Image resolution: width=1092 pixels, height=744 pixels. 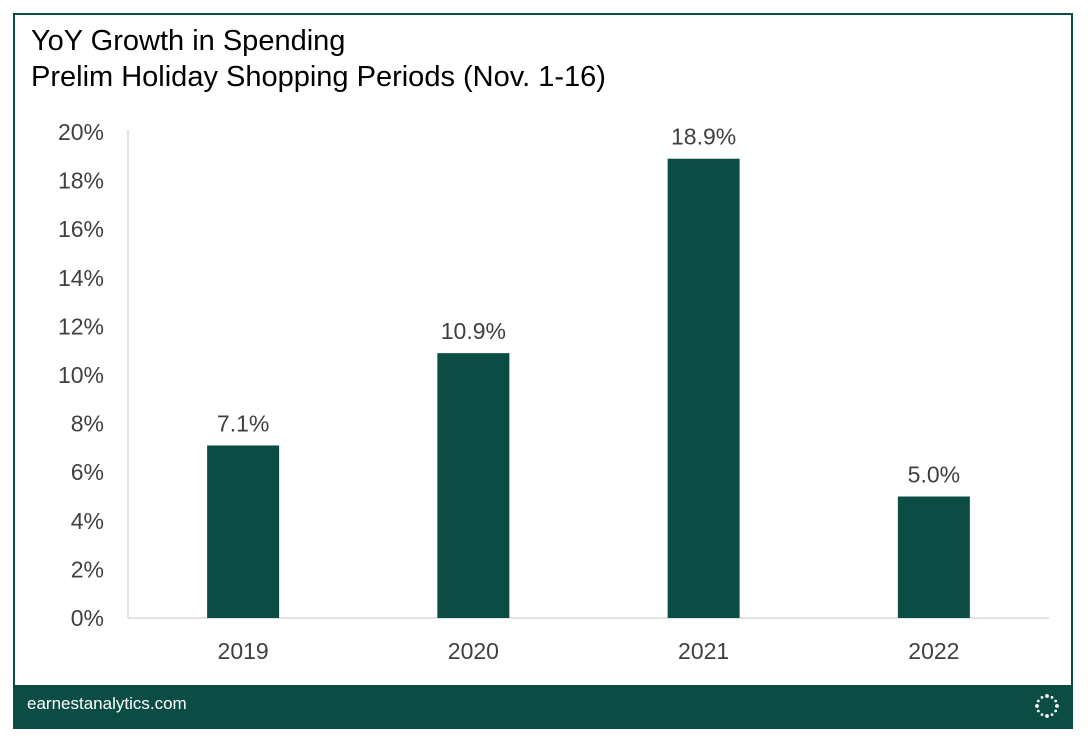 What do you see at coordinates (87, 472) in the screenshot?
I see `y-tick-label: 6%` at bounding box center [87, 472].